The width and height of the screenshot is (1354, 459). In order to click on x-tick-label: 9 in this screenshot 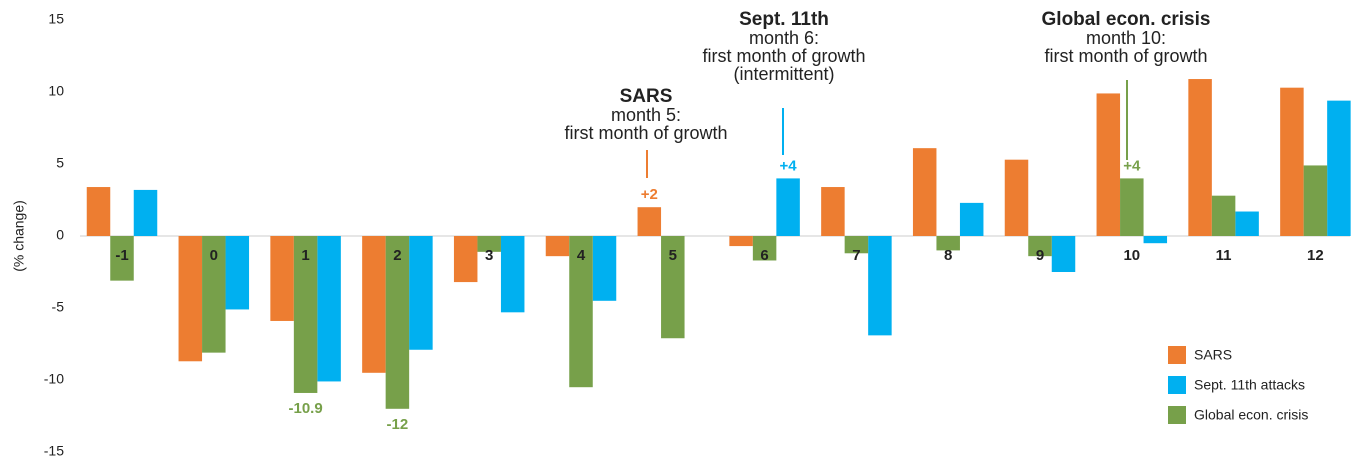, I will do `click(1040, 255)`.